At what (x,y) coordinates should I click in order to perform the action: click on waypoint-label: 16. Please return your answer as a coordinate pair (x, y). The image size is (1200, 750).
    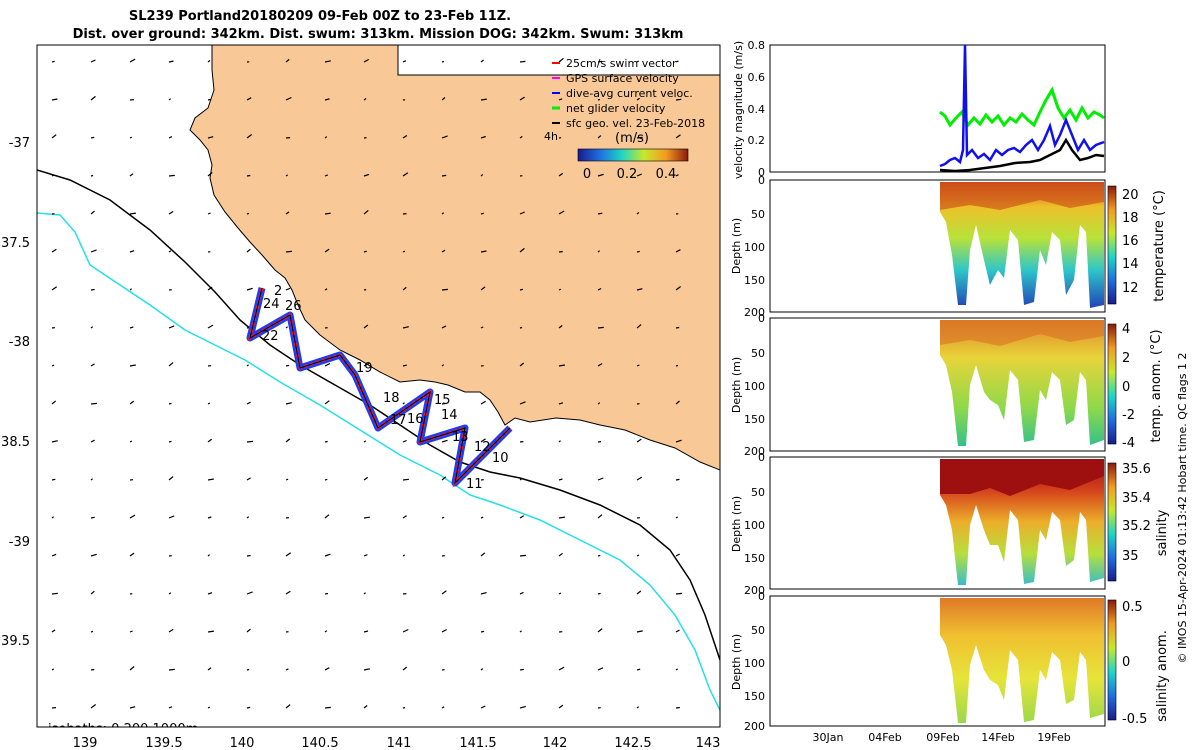
    Looking at the image, I should click on (415, 419).